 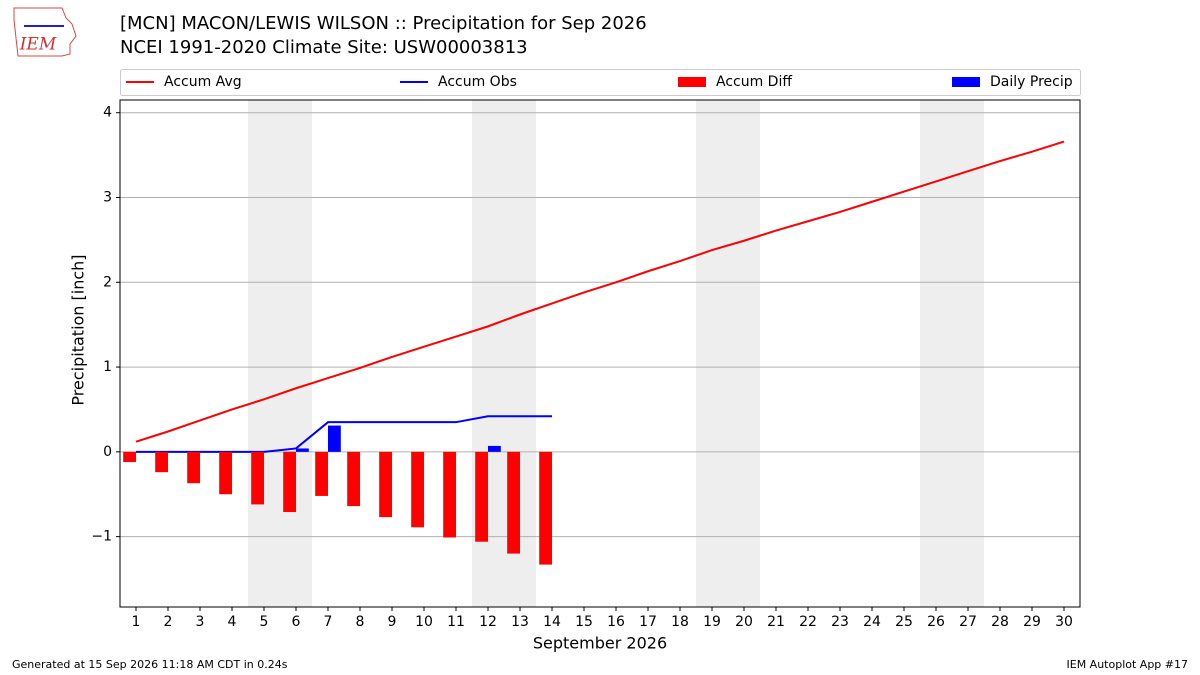 What do you see at coordinates (328, 622) in the screenshot?
I see `x-tick-label: 7` at bounding box center [328, 622].